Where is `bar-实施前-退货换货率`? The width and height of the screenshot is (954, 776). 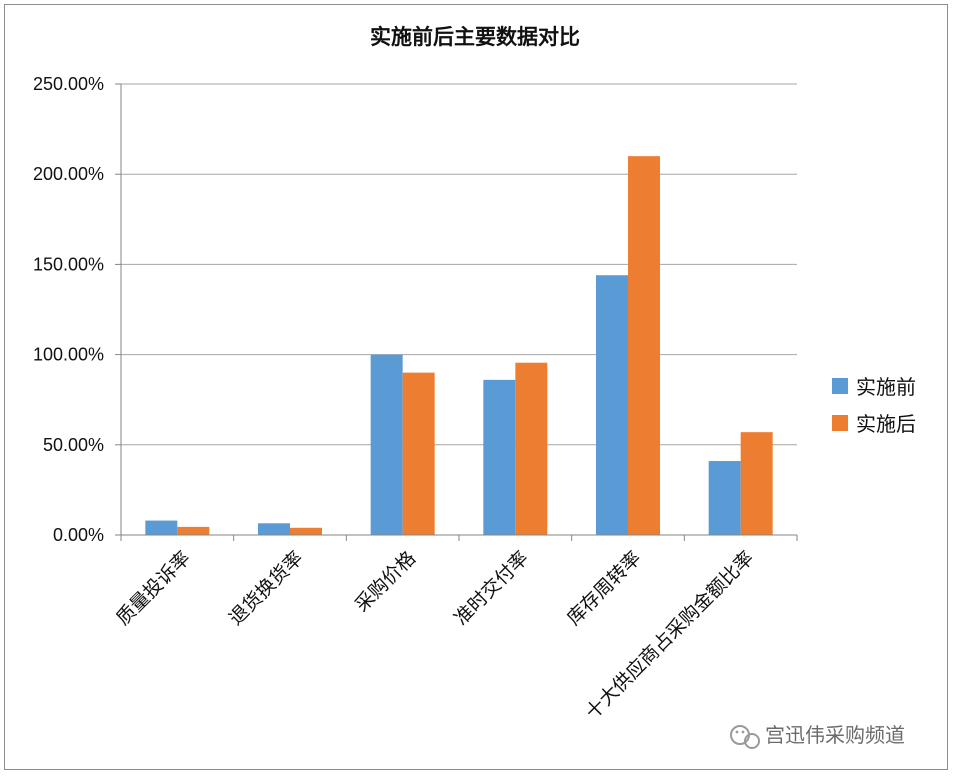
bar-实施前-退货换货率 is located at coordinates (274, 529).